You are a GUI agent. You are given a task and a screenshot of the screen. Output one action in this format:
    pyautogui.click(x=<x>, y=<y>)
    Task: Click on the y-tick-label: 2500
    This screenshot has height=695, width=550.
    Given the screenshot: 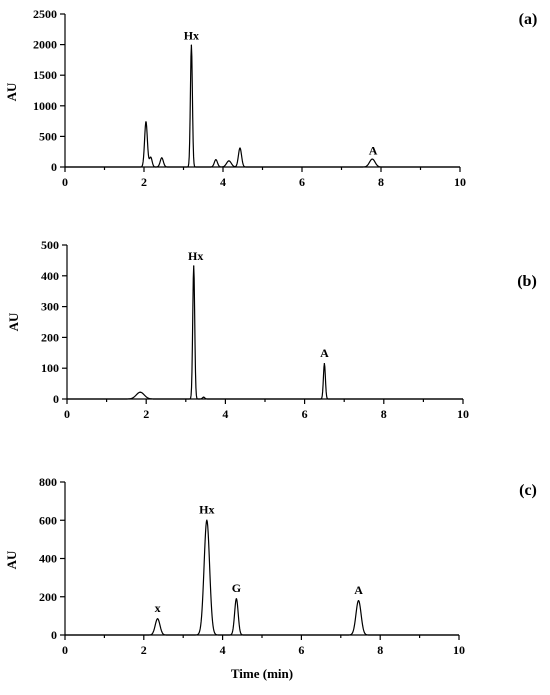 What is the action you would take?
    pyautogui.click(x=45, y=14)
    